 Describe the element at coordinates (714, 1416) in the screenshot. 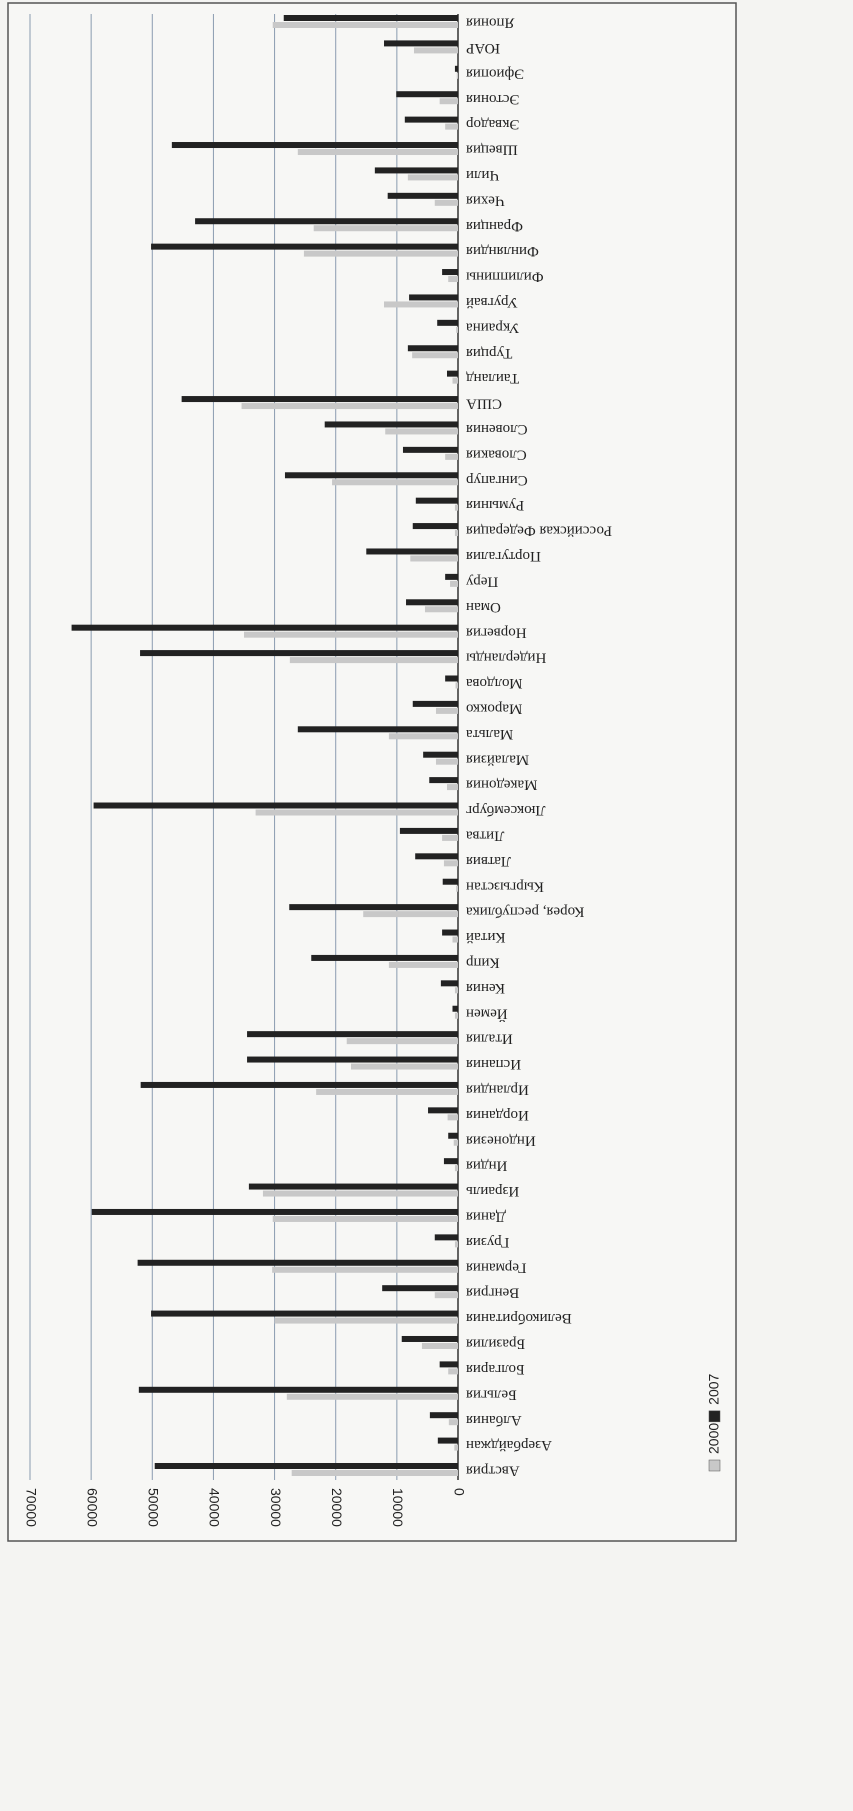

I see `legend-swatch` at that location.